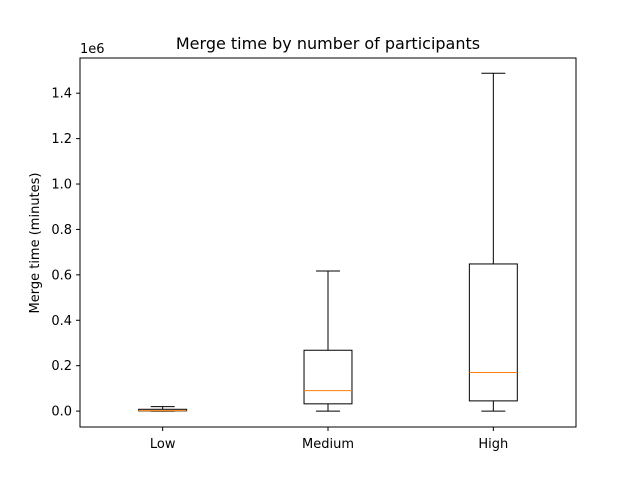  I want to click on y-tick-label: 0.6, so click(61, 275).